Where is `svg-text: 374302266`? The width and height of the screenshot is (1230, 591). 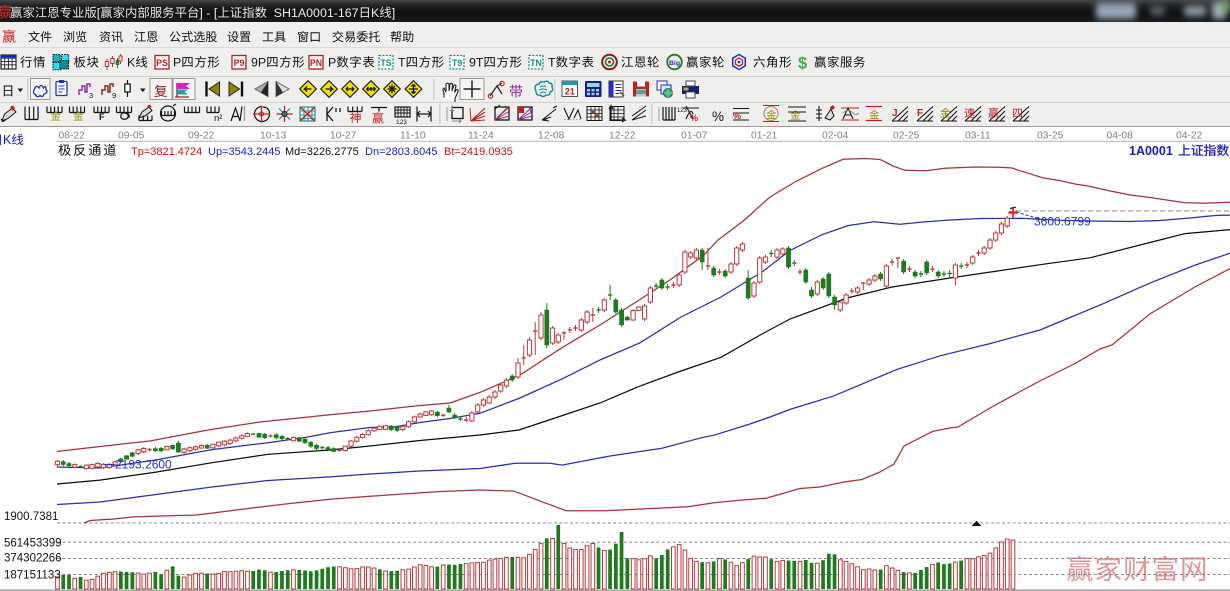
svg-text: 374302266 is located at coordinates (33, 558).